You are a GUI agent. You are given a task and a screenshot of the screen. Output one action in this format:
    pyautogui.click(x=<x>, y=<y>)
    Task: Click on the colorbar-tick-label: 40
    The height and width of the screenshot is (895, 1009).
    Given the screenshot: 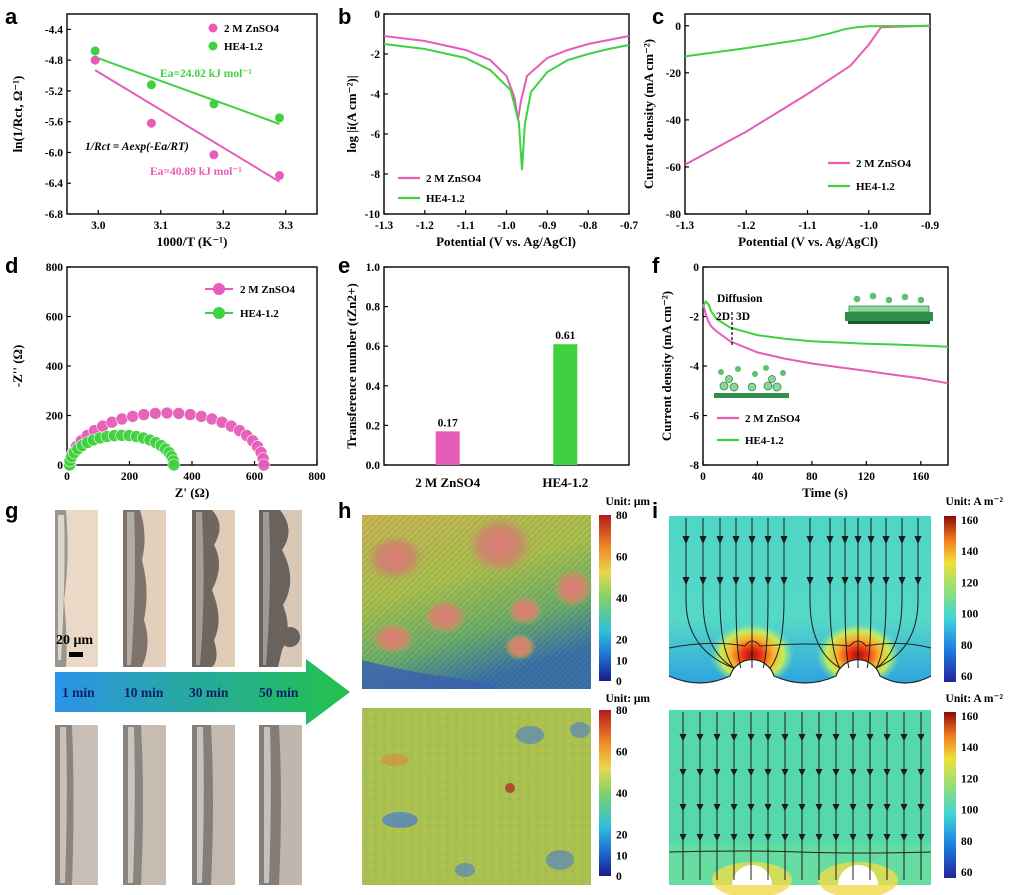 What is the action you would take?
    pyautogui.click(x=622, y=599)
    